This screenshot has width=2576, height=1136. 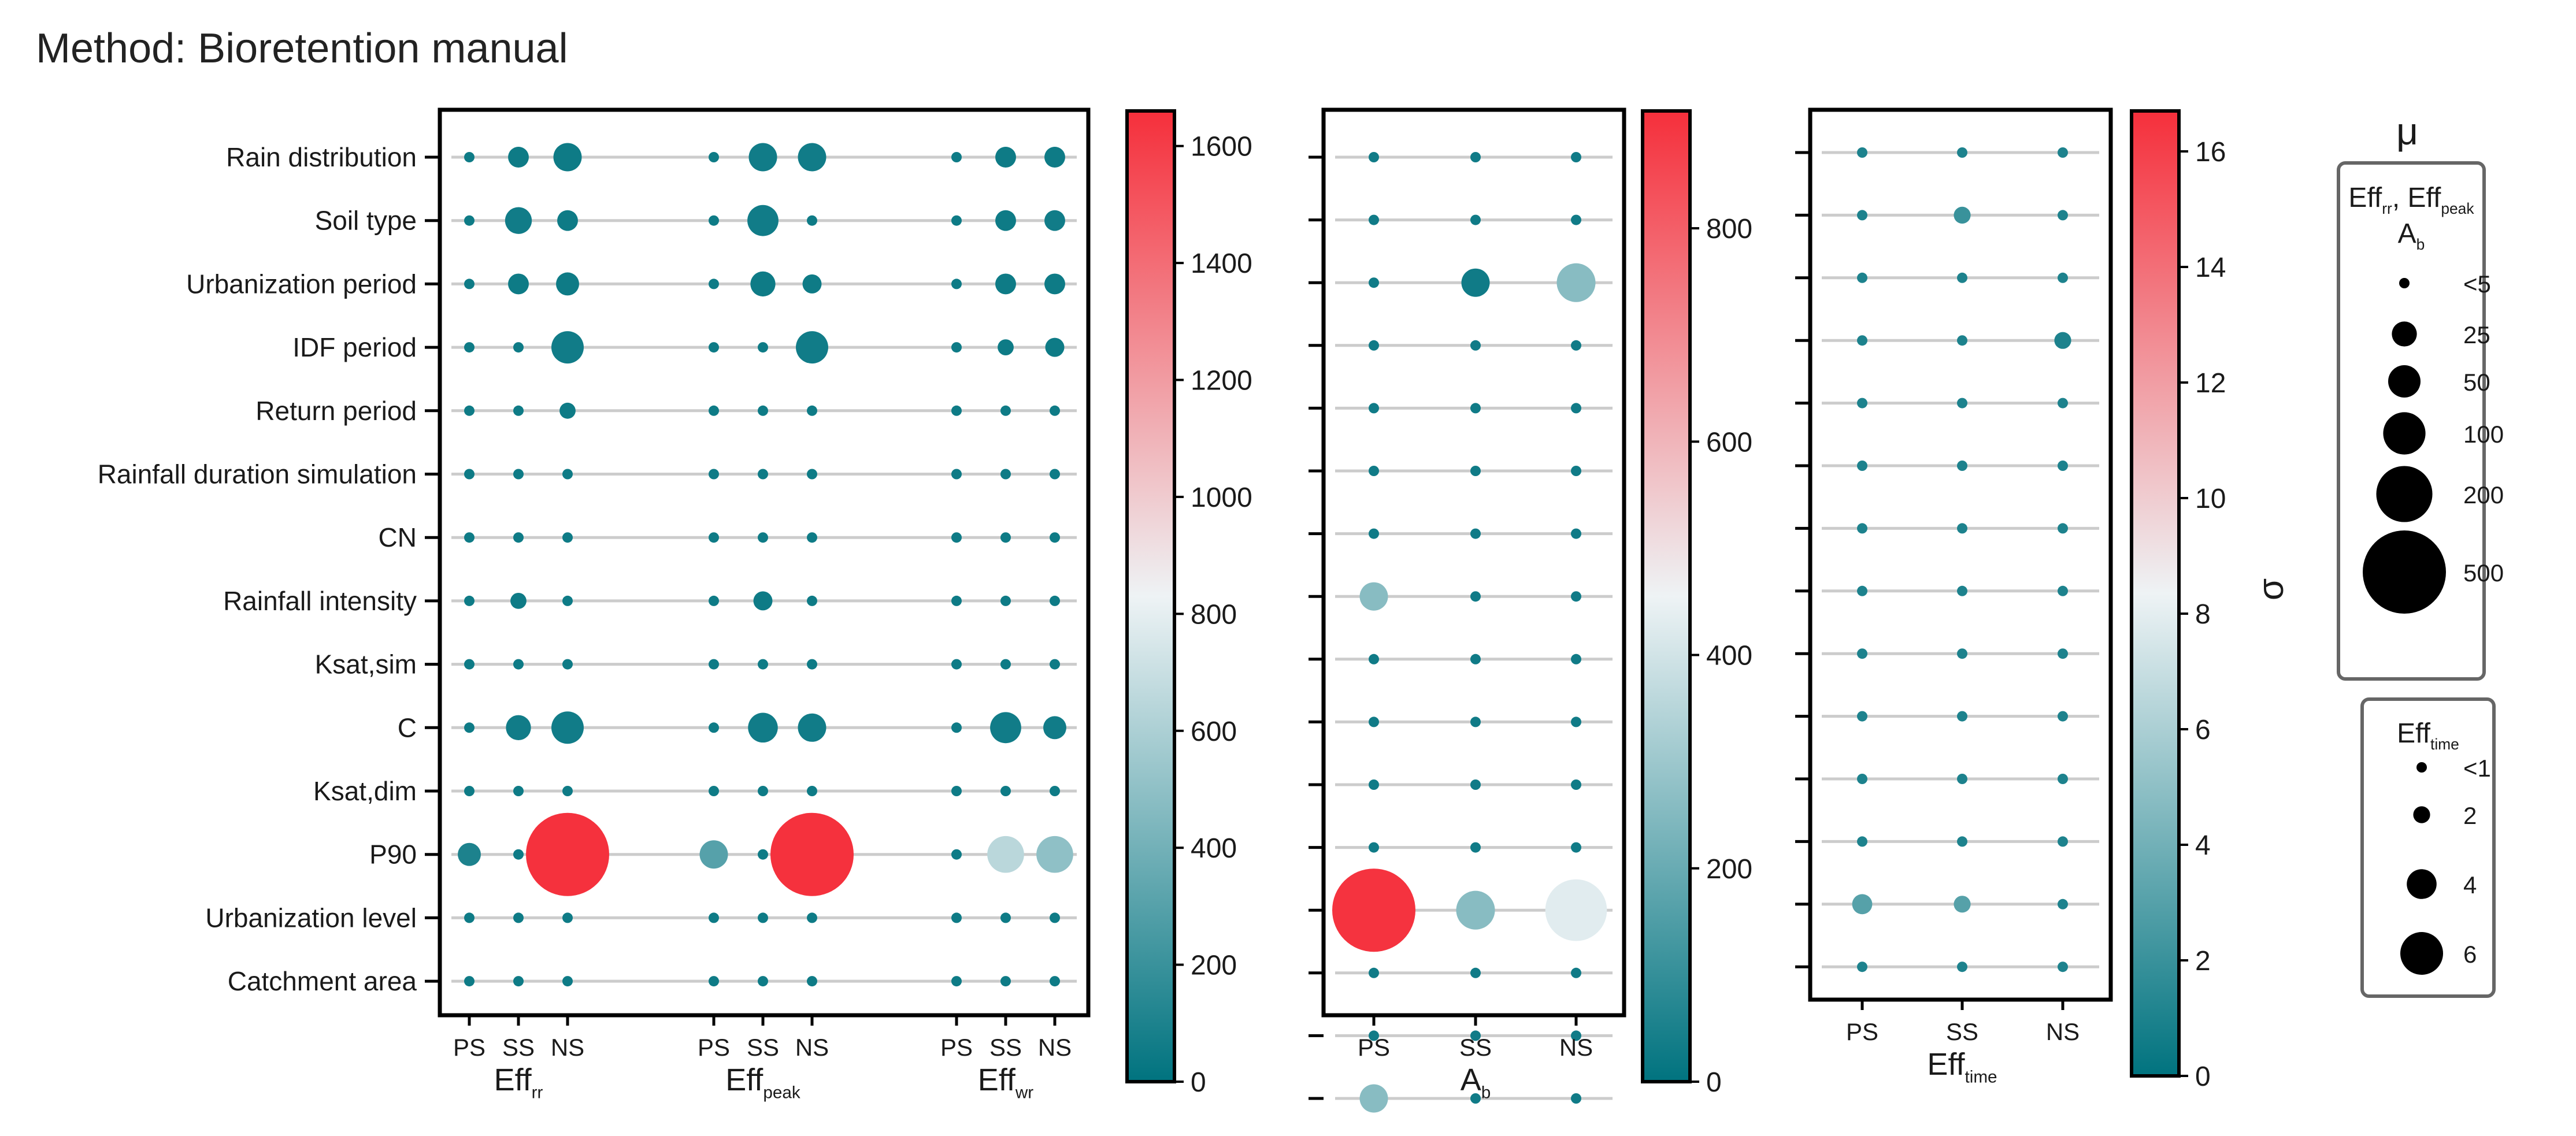 I want to click on legend-size-label: 100, so click(x=2483, y=435).